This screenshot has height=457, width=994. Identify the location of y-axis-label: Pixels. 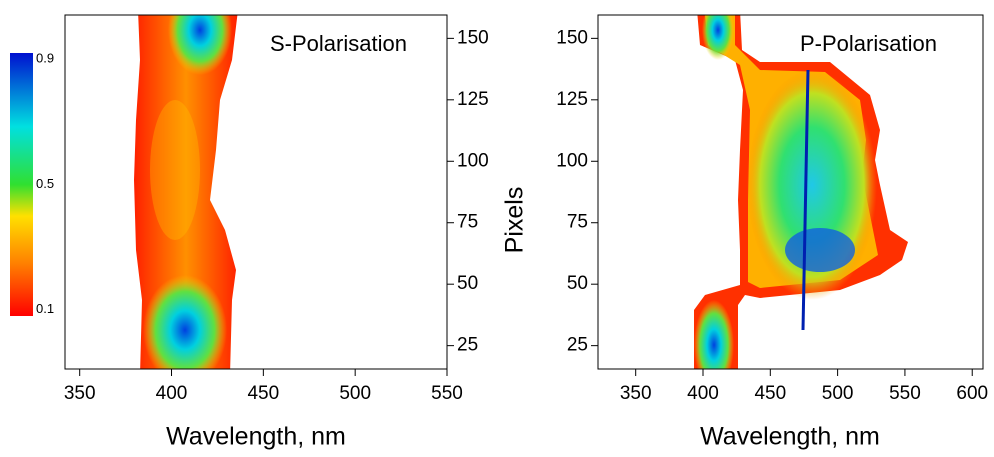
(515, 220).